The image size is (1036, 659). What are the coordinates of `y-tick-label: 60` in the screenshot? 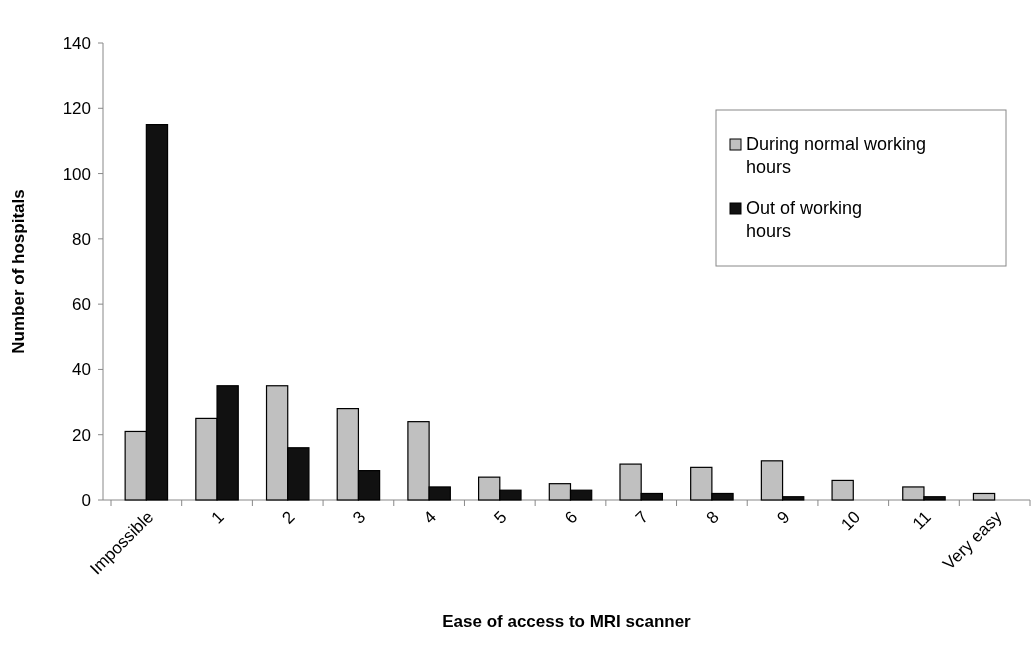 It's located at (81, 305).